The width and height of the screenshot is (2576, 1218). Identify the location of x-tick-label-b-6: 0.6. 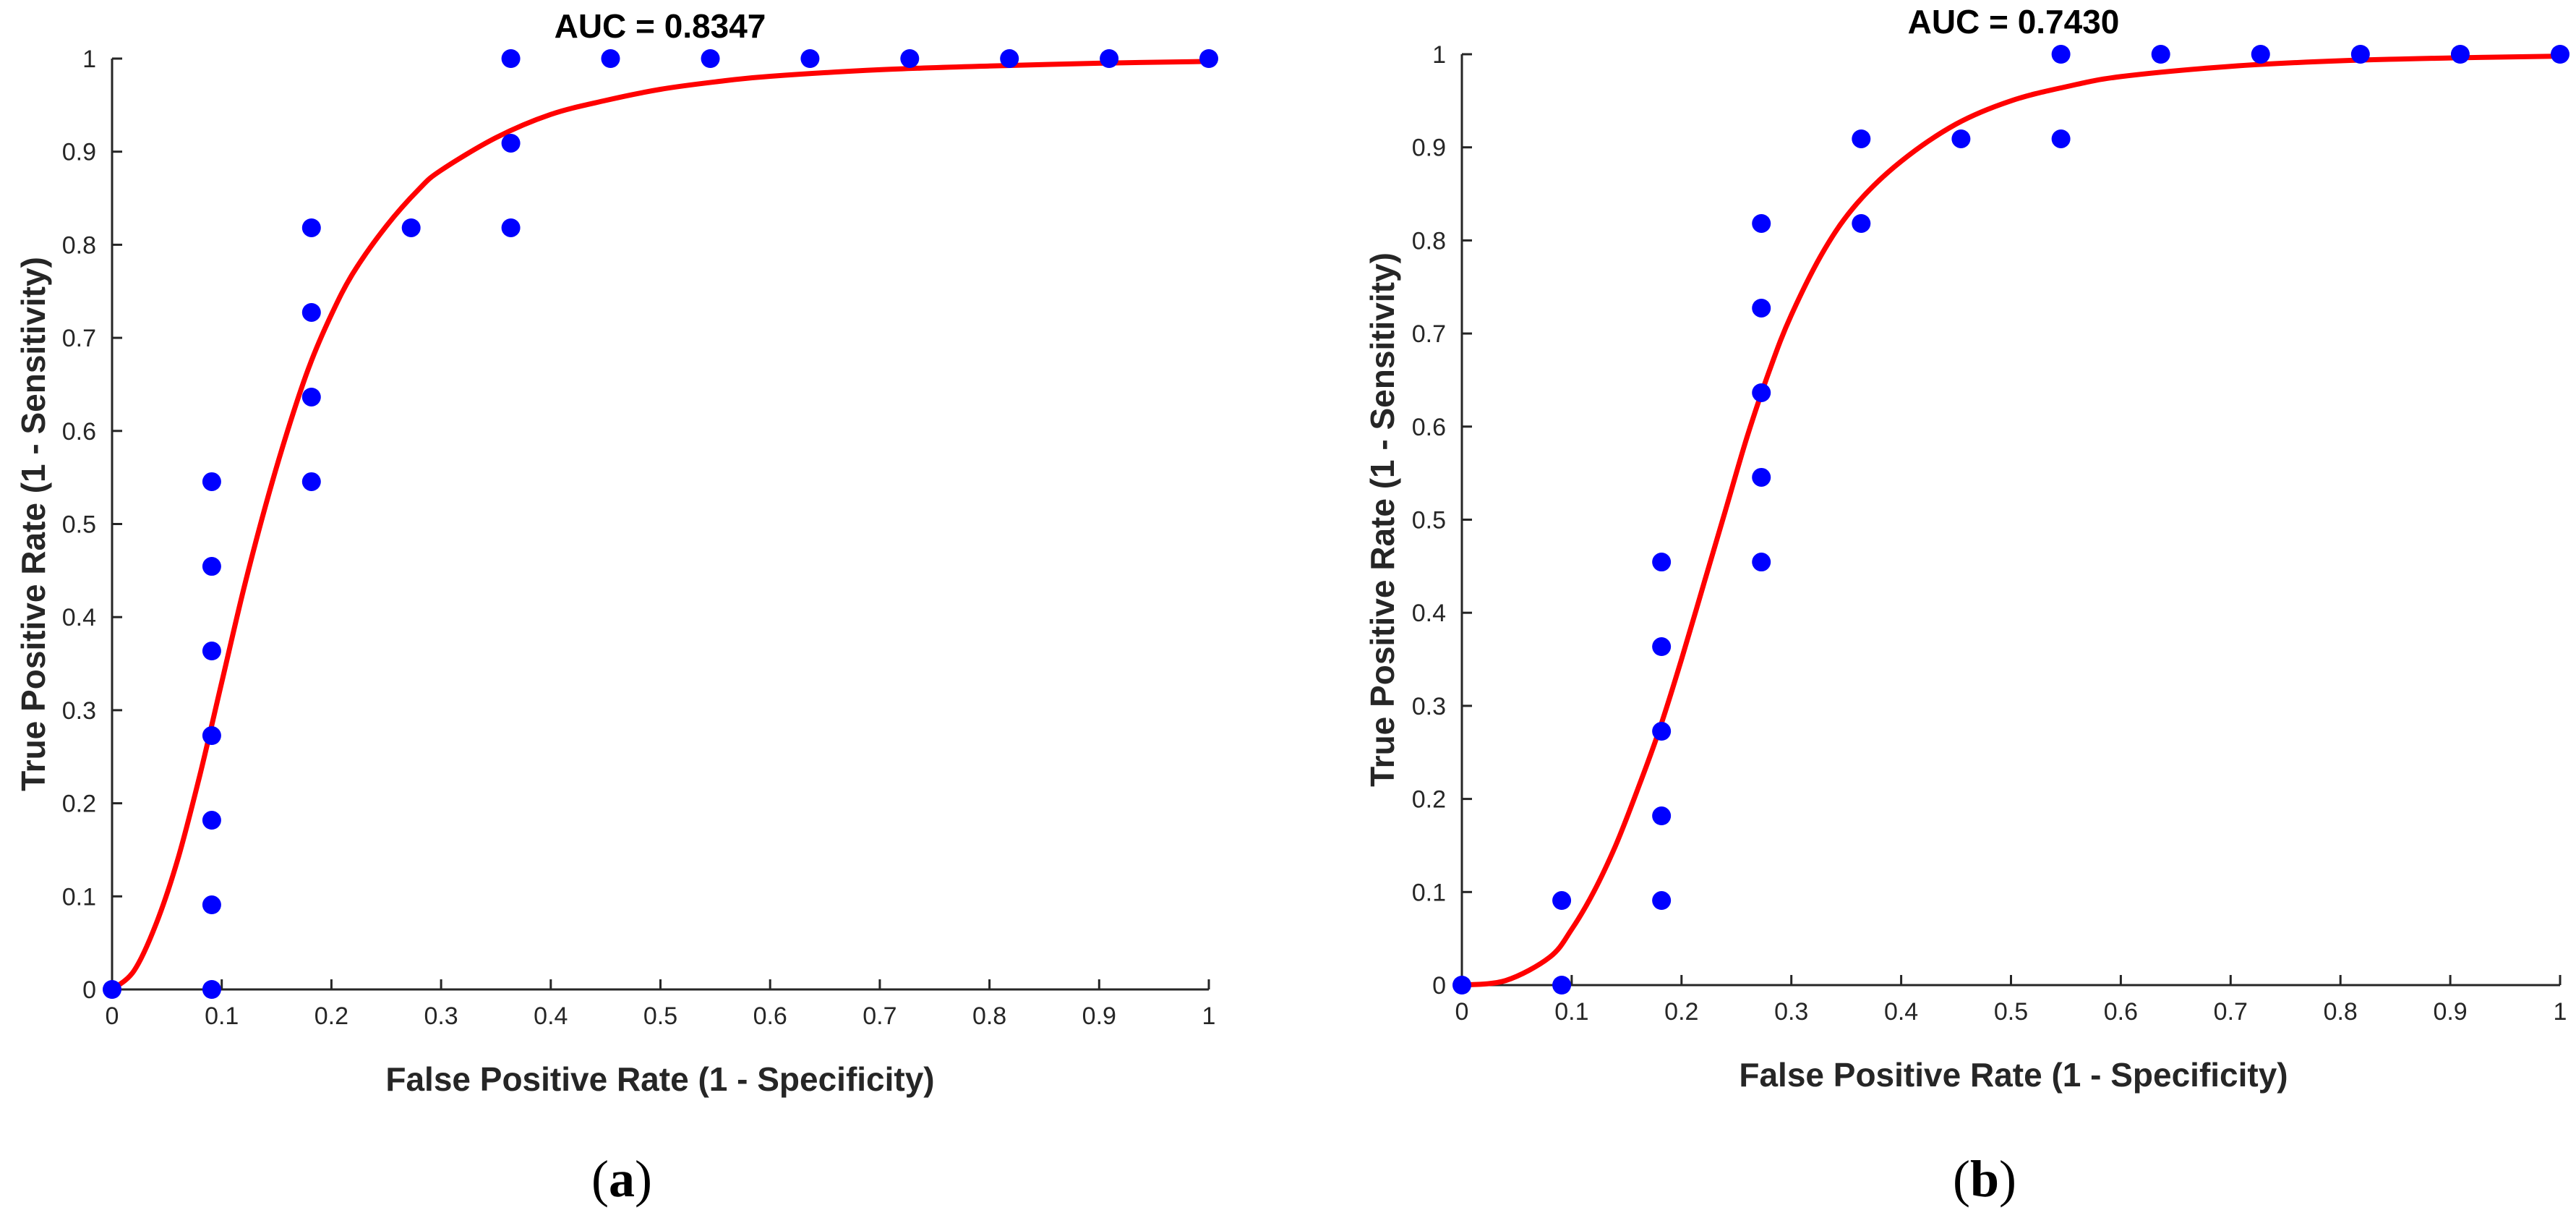
(2121, 1012).